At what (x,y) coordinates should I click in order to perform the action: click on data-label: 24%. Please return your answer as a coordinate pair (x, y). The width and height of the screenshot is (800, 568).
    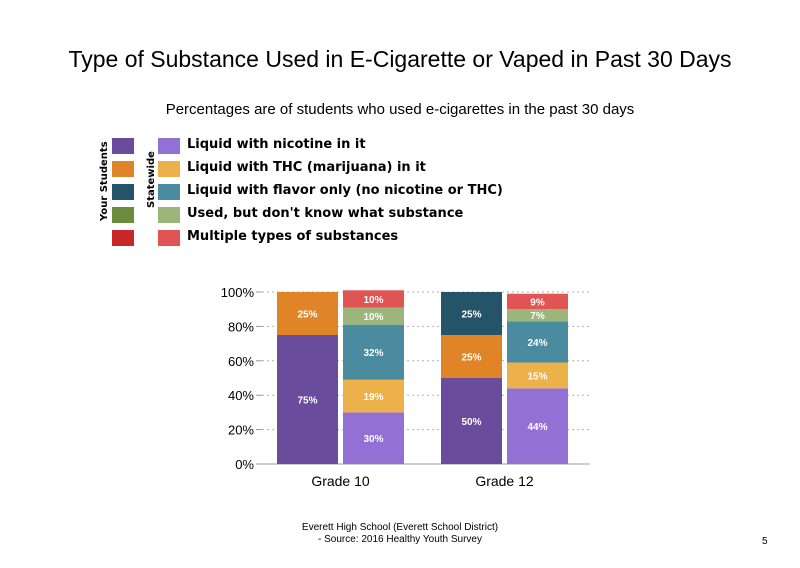
    Looking at the image, I should click on (537, 343).